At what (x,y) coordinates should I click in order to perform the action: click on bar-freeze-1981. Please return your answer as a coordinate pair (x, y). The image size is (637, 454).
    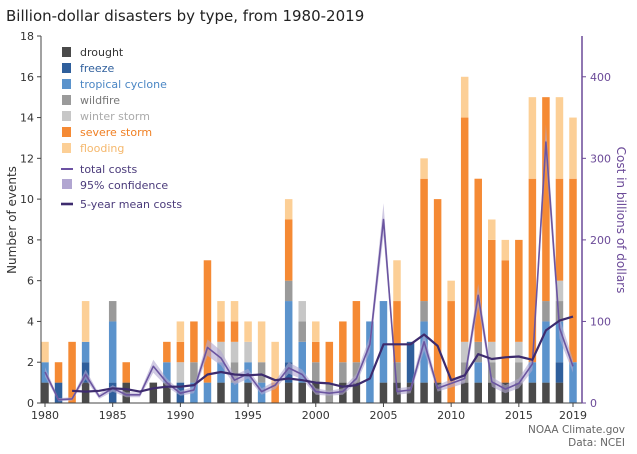
    Looking at the image, I should click on (58, 392).